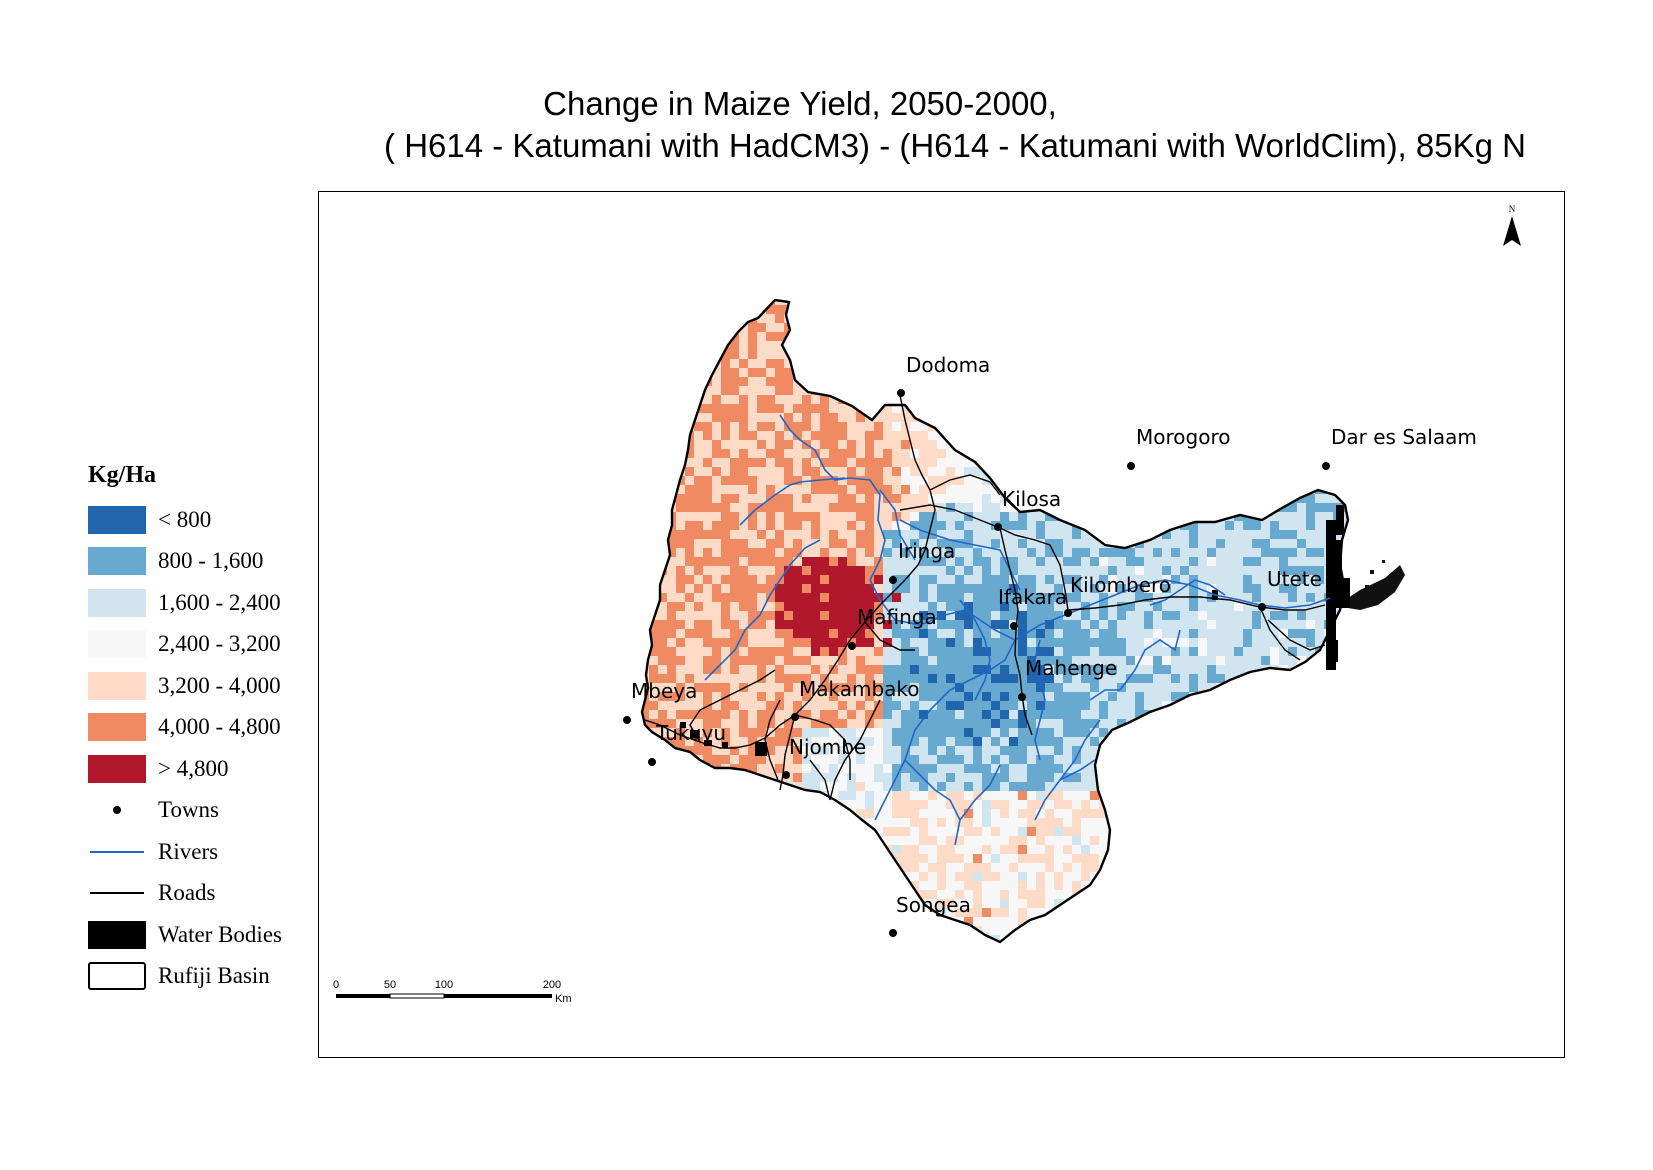 The height and width of the screenshot is (1170, 1653). What do you see at coordinates (1512, 225) in the screenshot?
I see `north-arrow: N` at bounding box center [1512, 225].